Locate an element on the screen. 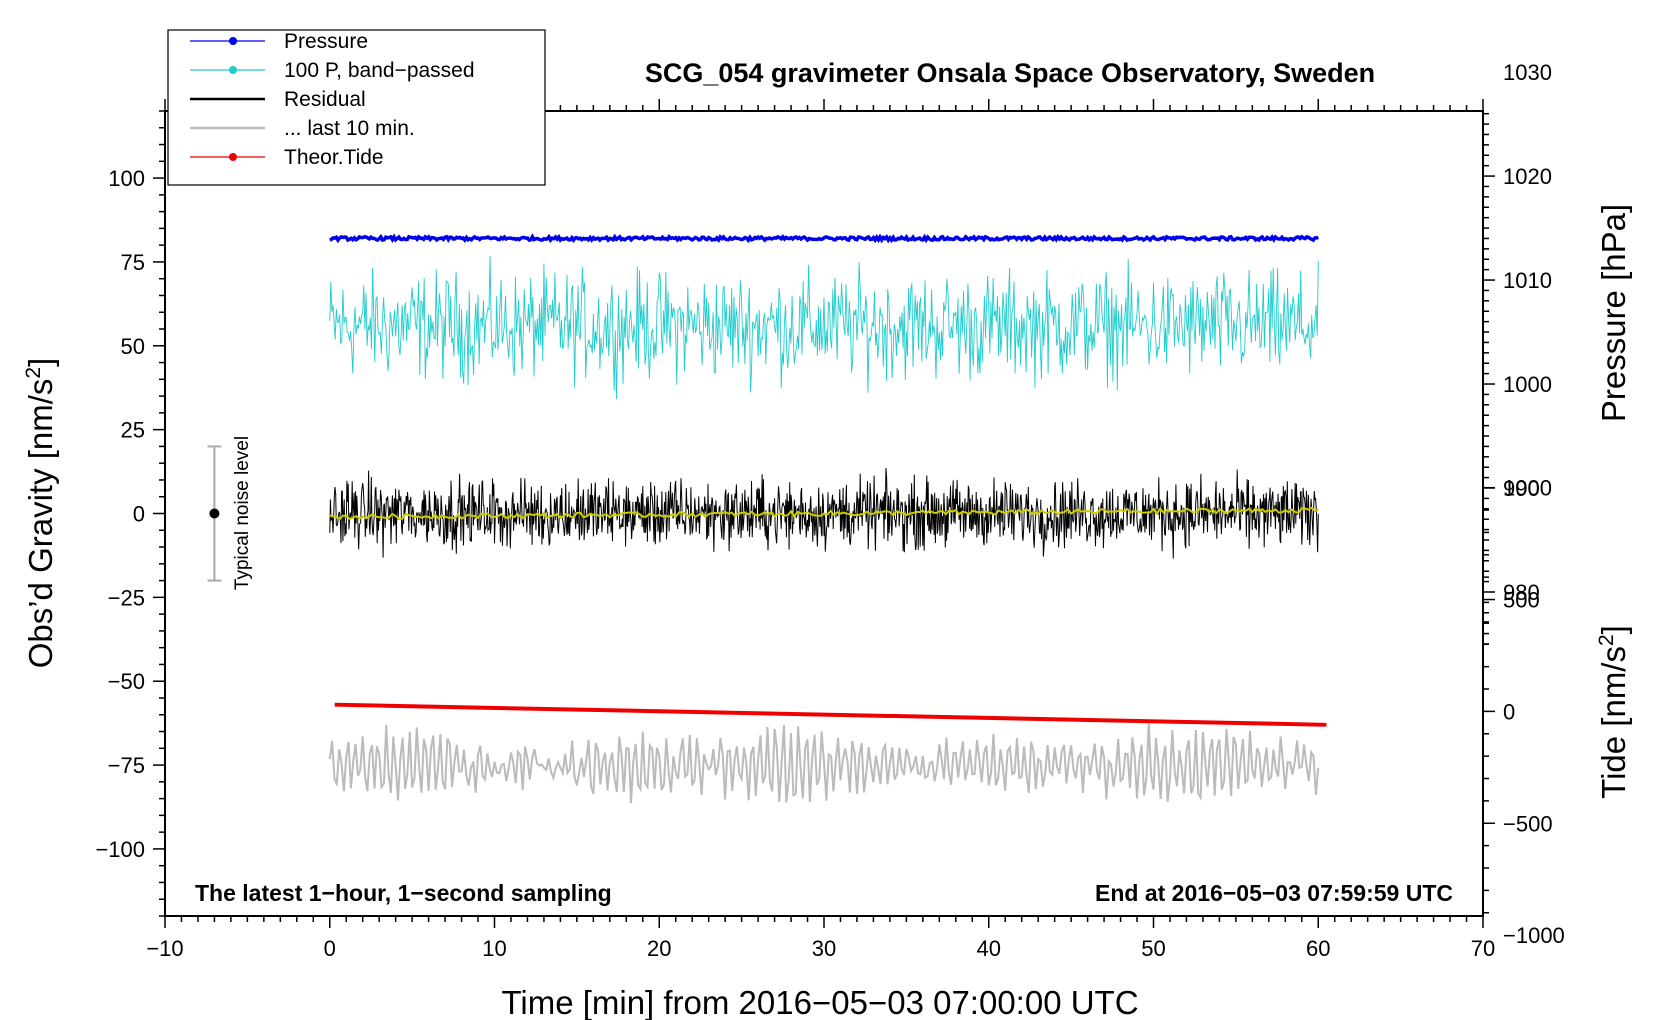 The image size is (1660, 1020). noise-level-indicator is located at coordinates (214, 513).